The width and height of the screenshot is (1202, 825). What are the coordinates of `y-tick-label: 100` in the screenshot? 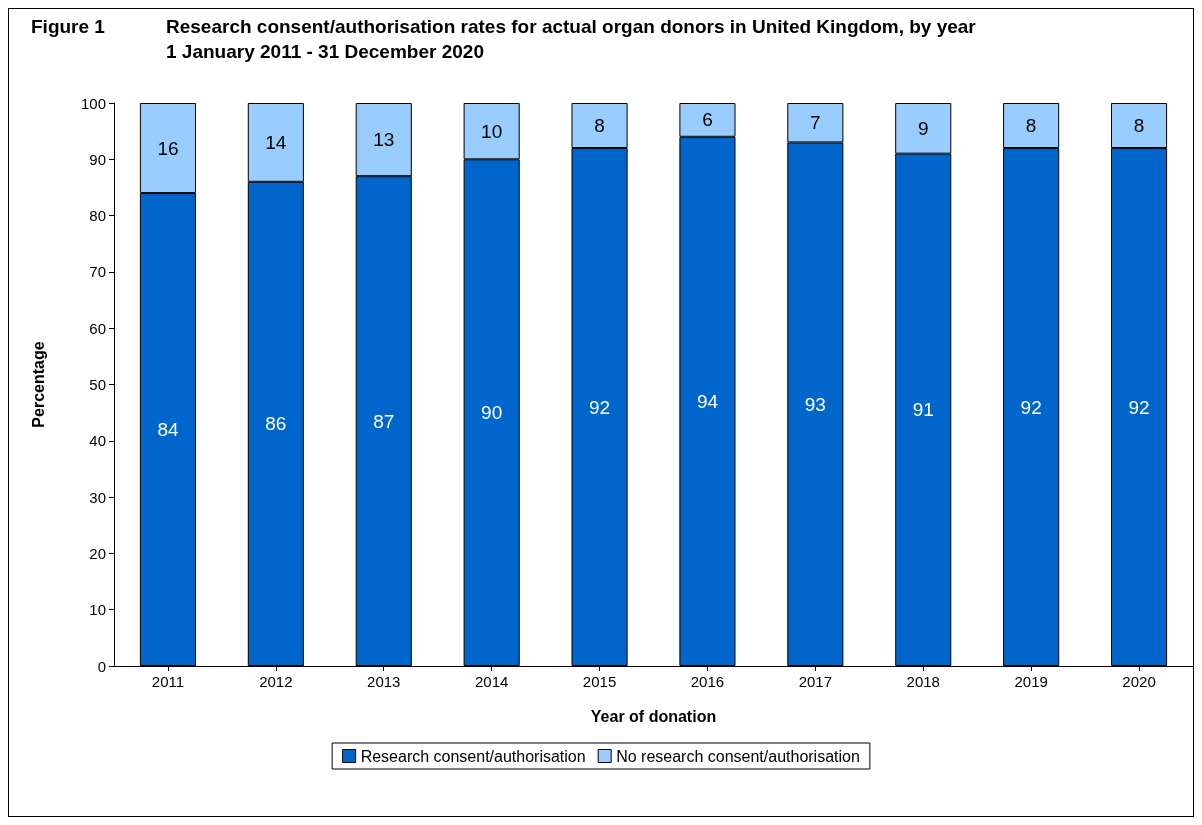 It's located at (93, 103).